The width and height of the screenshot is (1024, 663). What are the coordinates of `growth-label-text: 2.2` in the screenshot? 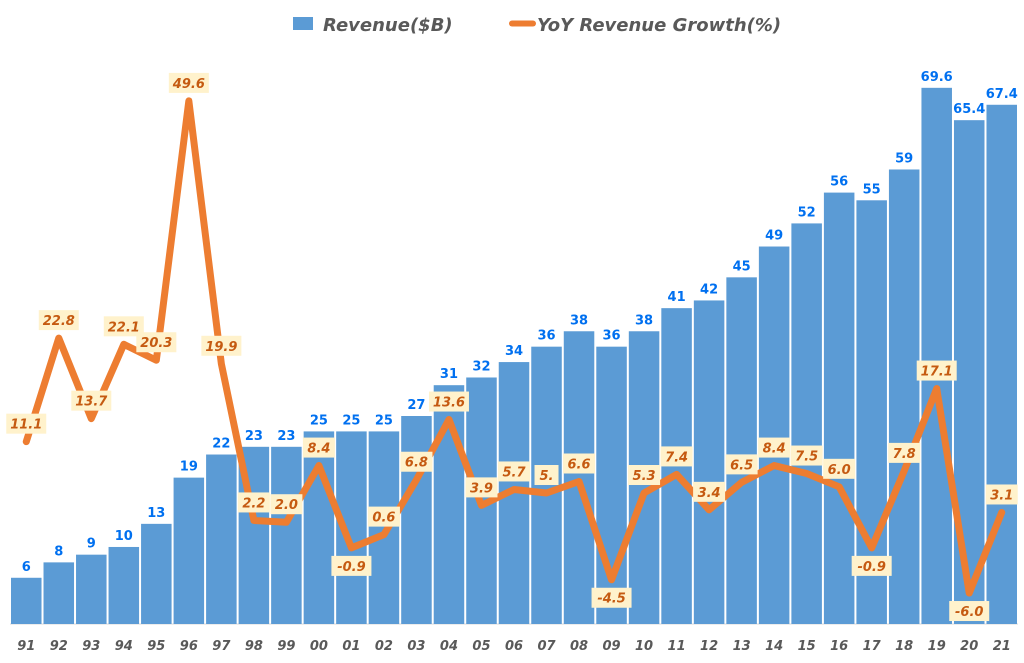 It's located at (253, 503).